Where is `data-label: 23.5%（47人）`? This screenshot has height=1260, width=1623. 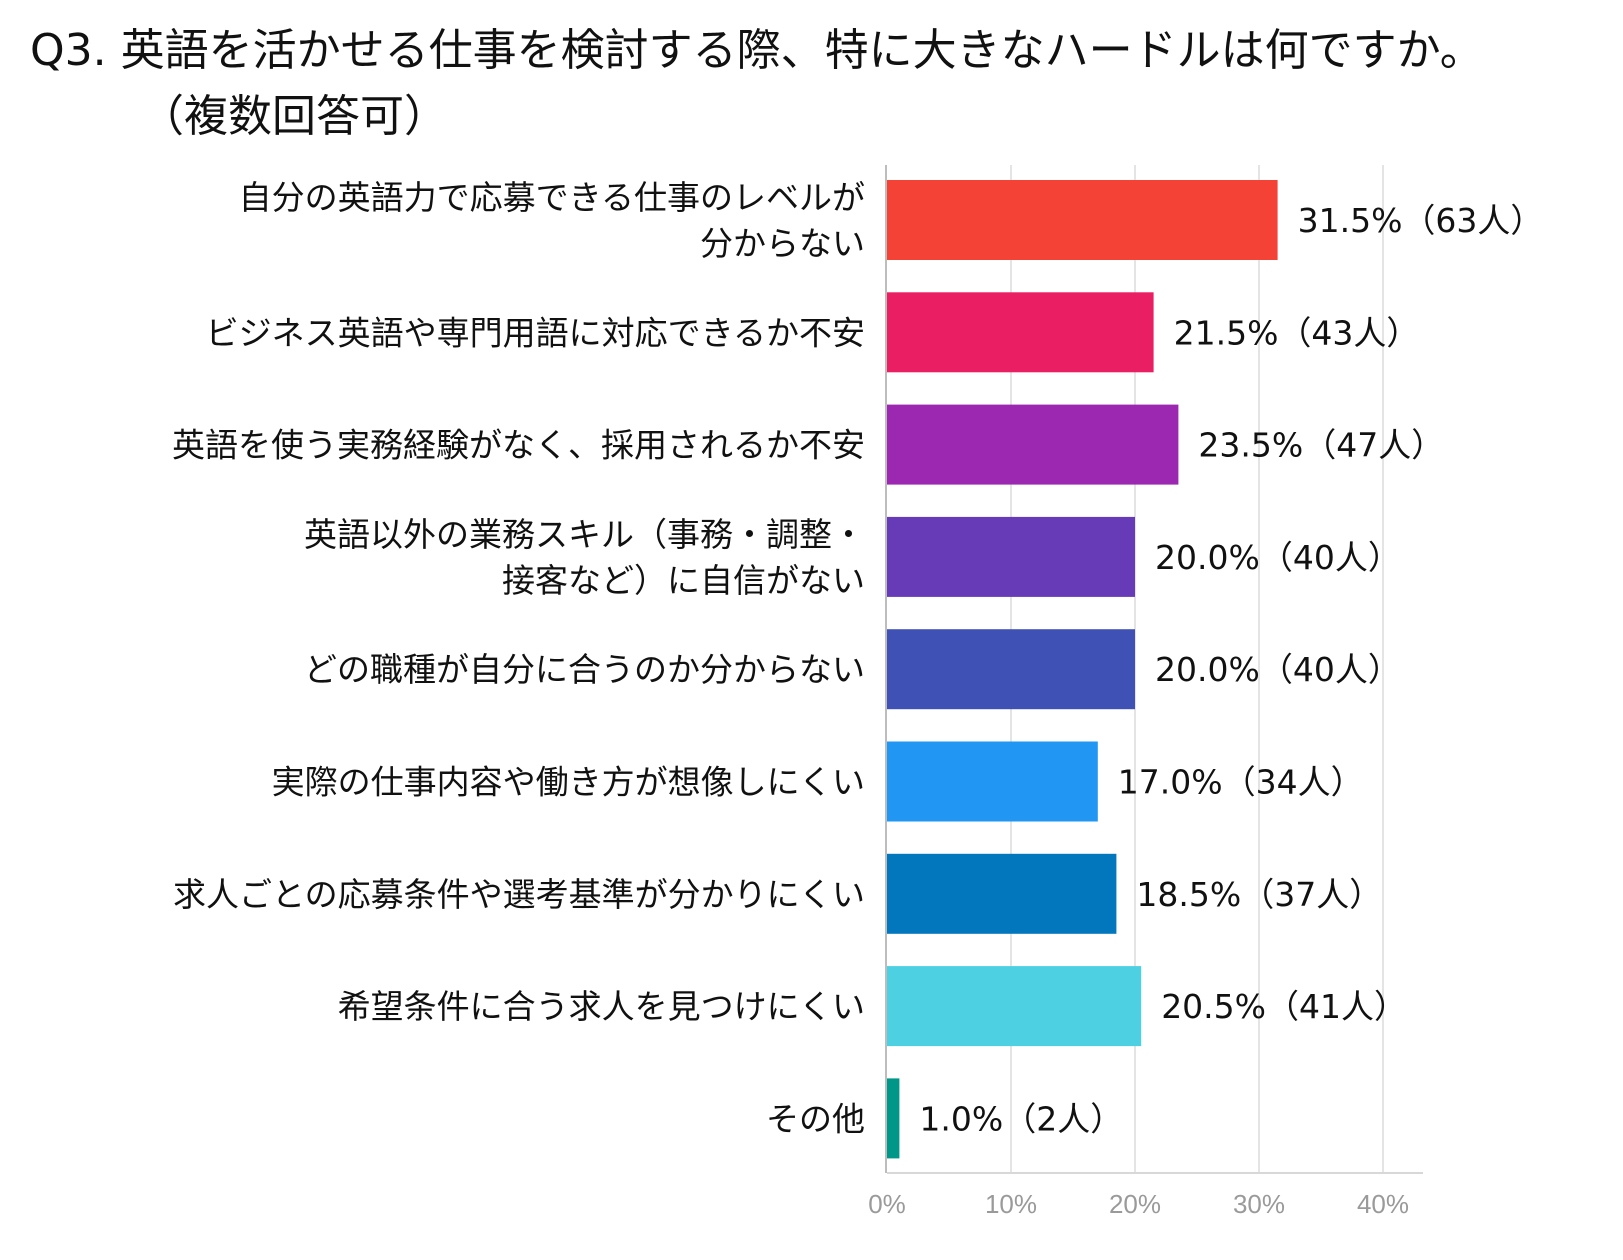 data-label: 23.5%（47人） is located at coordinates (1321, 445).